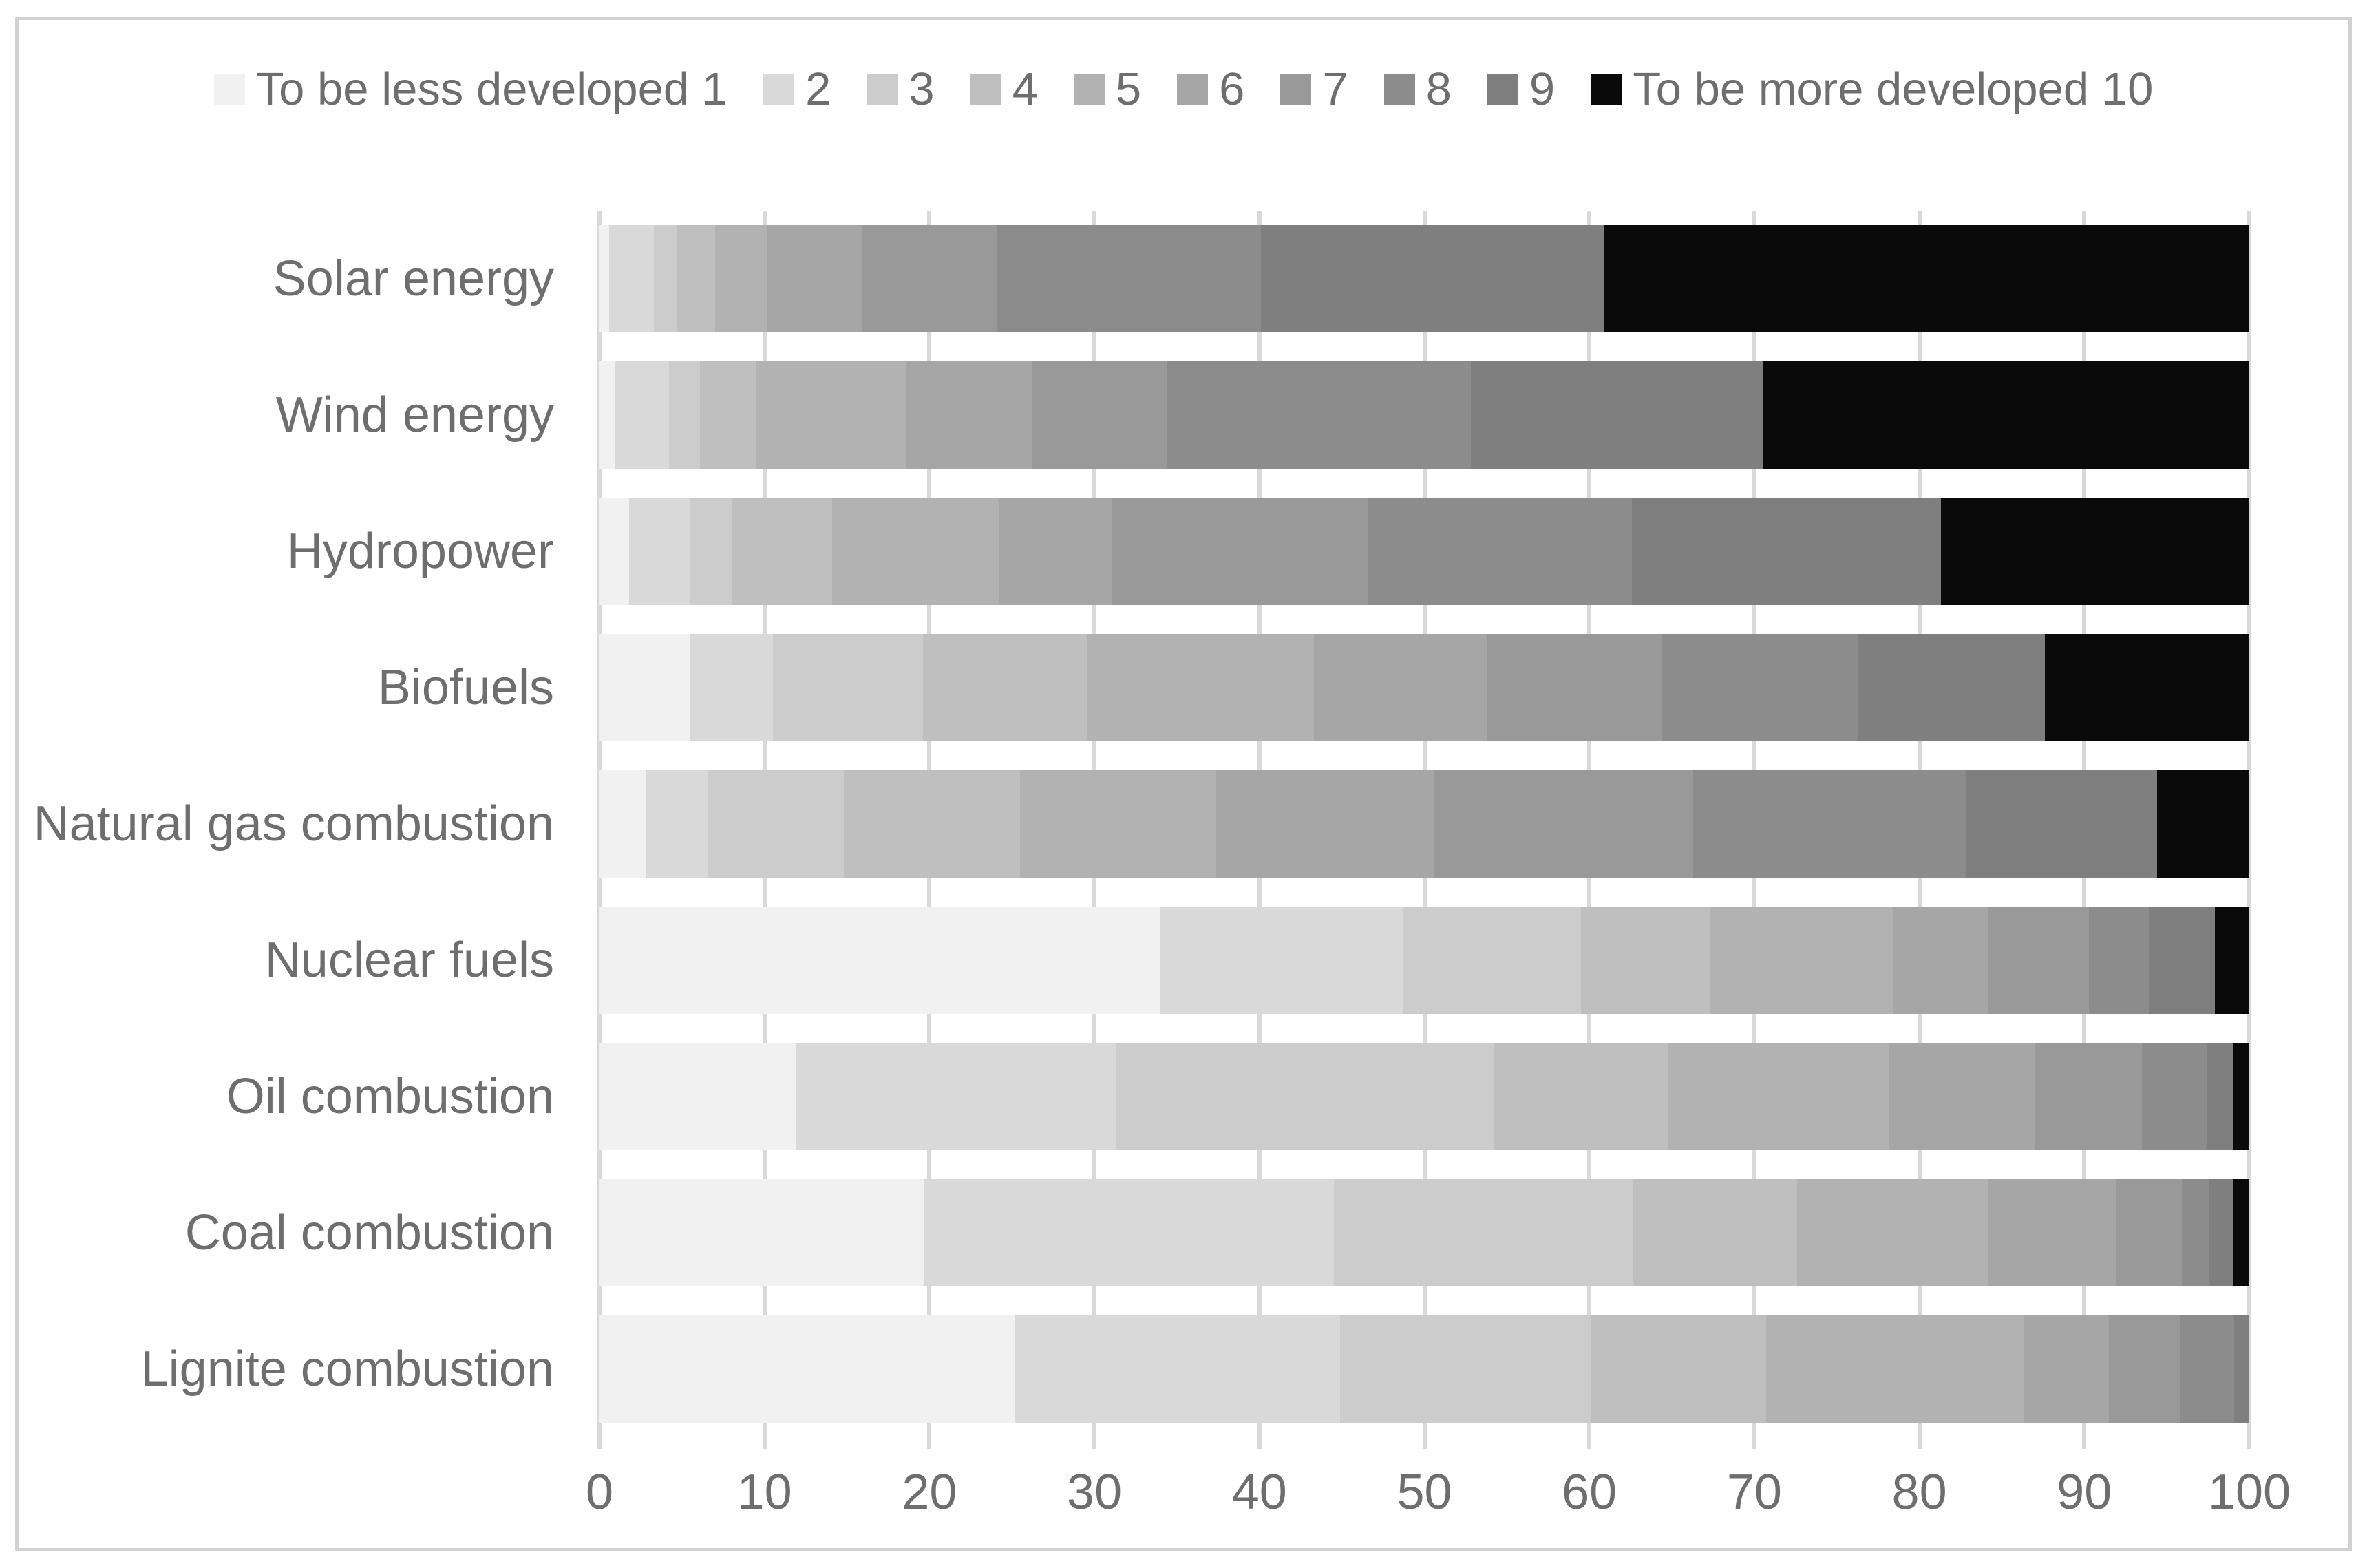 This screenshot has height=1568, width=2367. Describe the element at coordinates (1521, 89) in the screenshot. I see `legend-item: 9` at that location.